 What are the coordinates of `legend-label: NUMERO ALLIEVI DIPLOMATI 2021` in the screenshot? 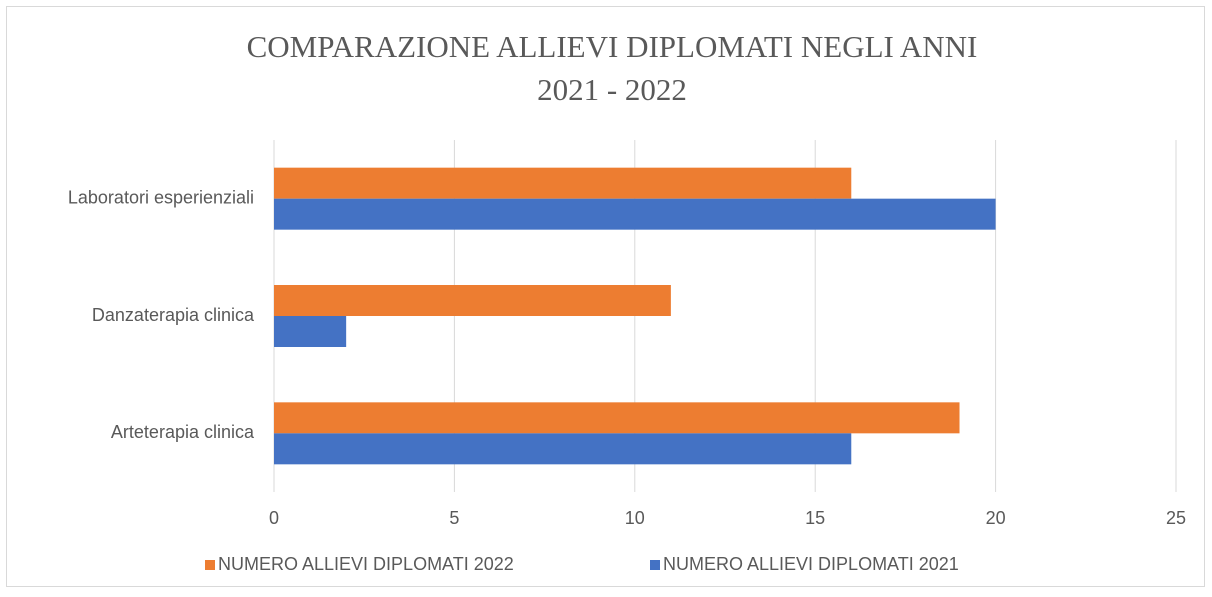 It's located at (811, 564).